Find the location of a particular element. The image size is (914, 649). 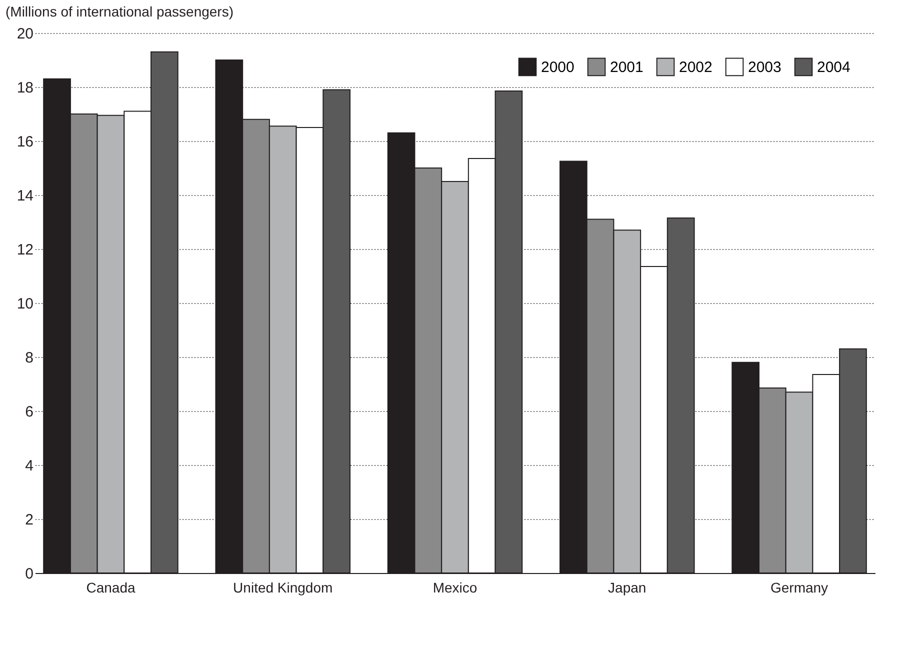

y-tick-label: 20 is located at coordinates (25, 34).